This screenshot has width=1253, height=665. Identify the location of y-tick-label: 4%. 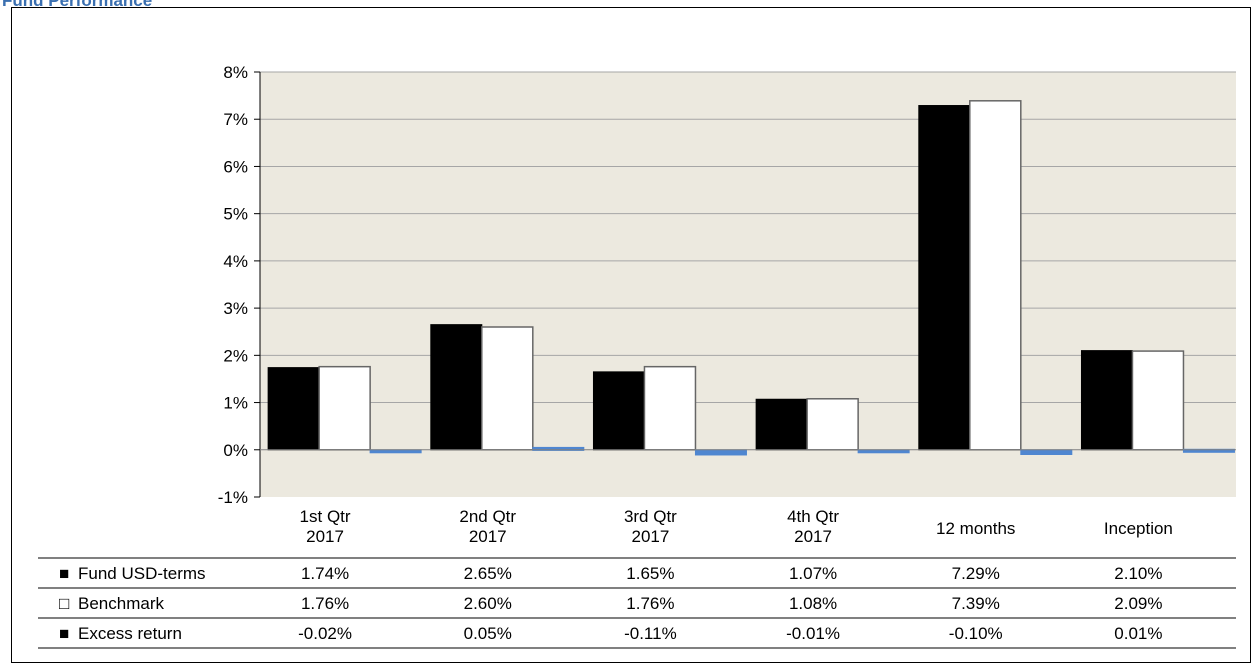
(235, 261).